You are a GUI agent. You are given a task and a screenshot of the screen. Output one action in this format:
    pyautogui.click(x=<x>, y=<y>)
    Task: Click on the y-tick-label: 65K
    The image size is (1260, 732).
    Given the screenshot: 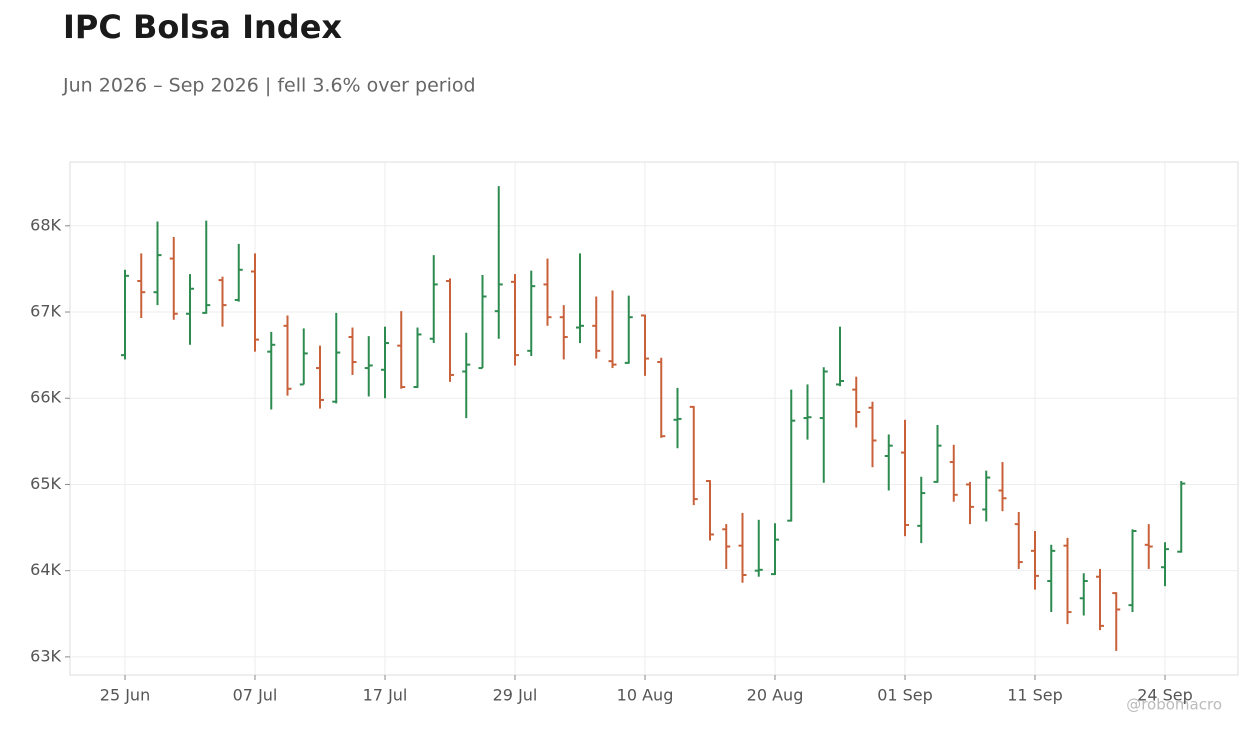 What is the action you would take?
    pyautogui.click(x=45, y=483)
    